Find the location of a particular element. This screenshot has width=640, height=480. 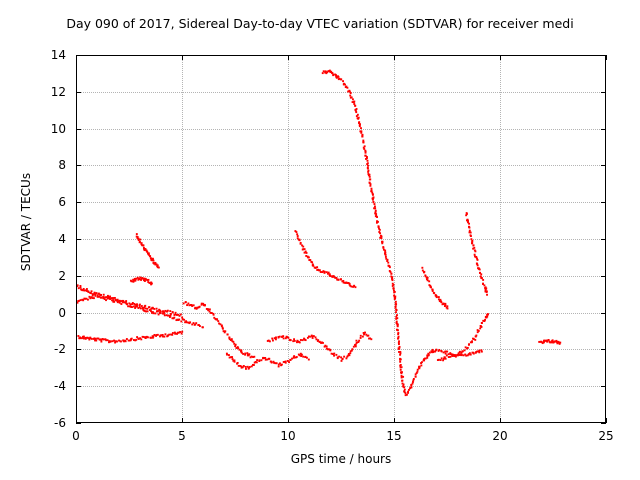

y-tick-label: 0 is located at coordinates (62, 312).